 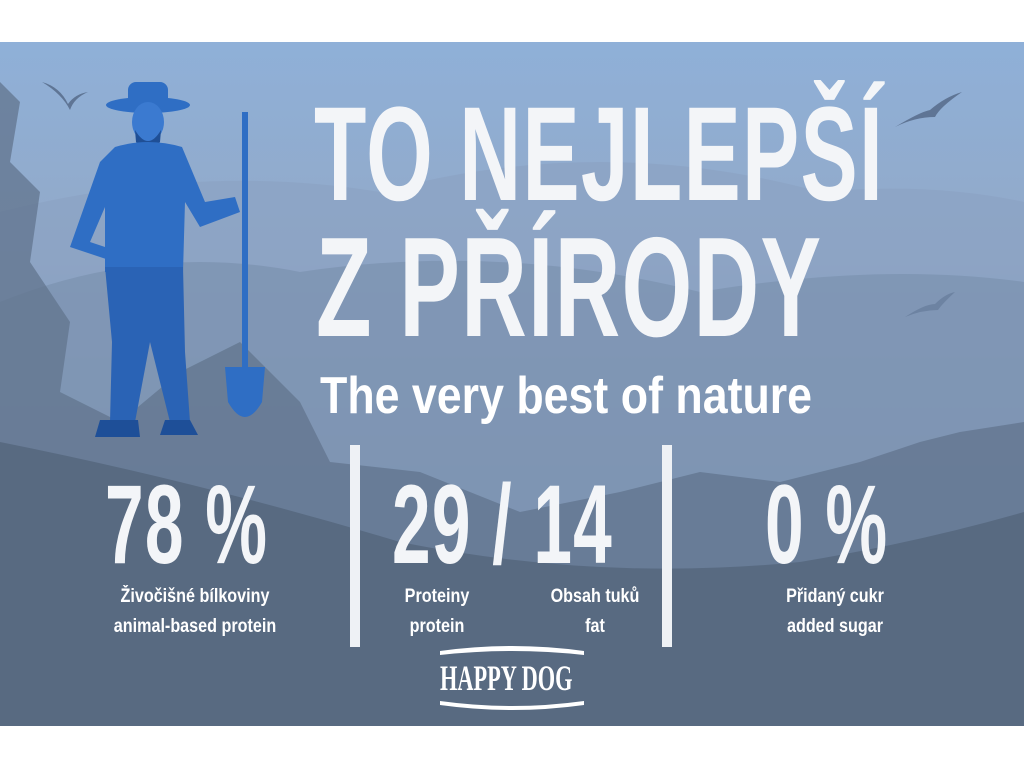 I want to click on stat-animal-protein-label-en: animal-based protein, so click(x=195, y=626).